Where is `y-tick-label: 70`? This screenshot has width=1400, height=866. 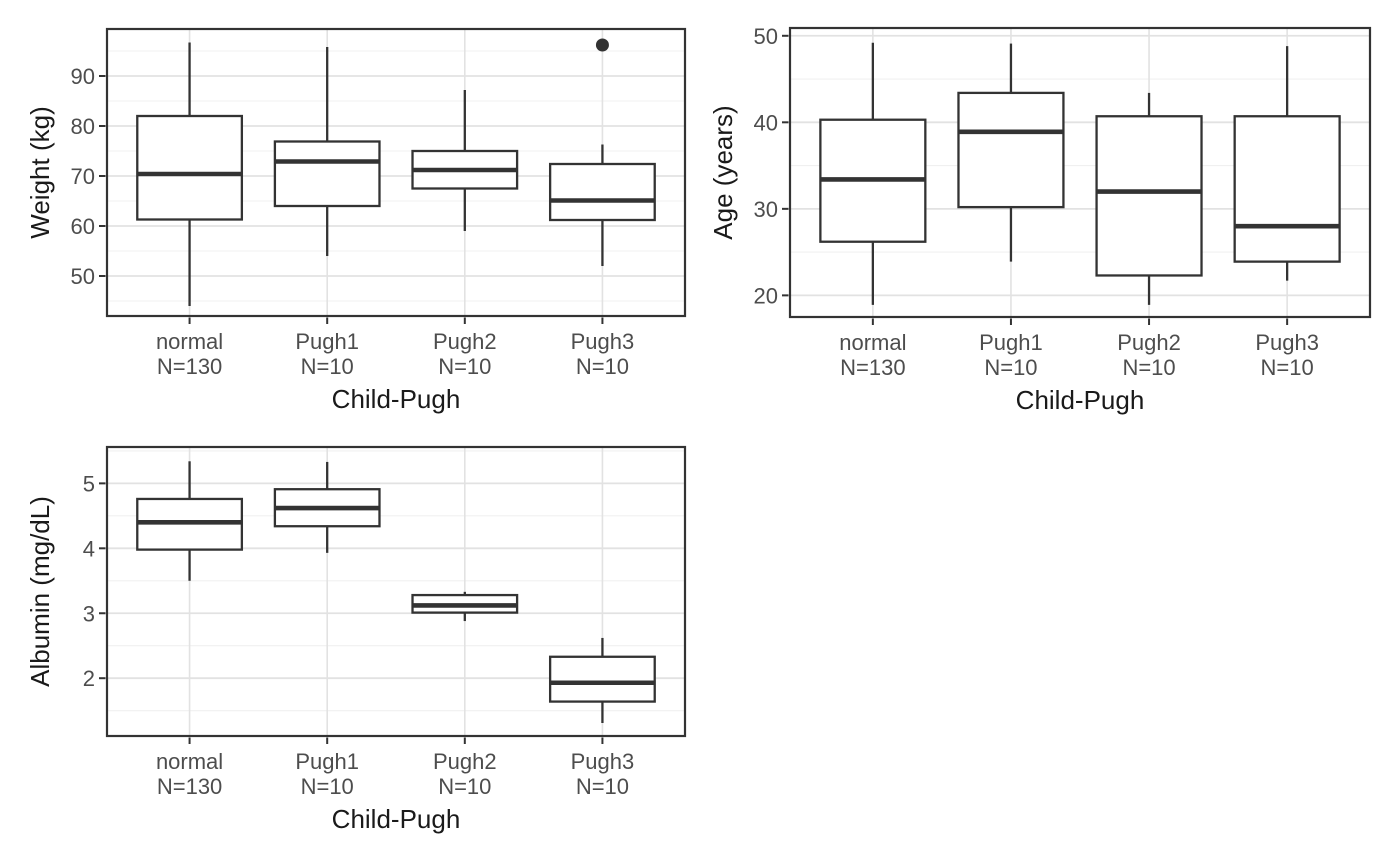
y-tick-label: 70 is located at coordinates (83, 176).